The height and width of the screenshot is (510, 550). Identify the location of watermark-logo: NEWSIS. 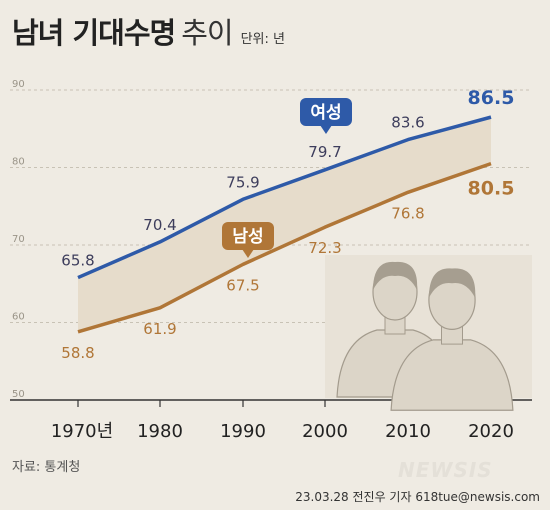
(445, 470).